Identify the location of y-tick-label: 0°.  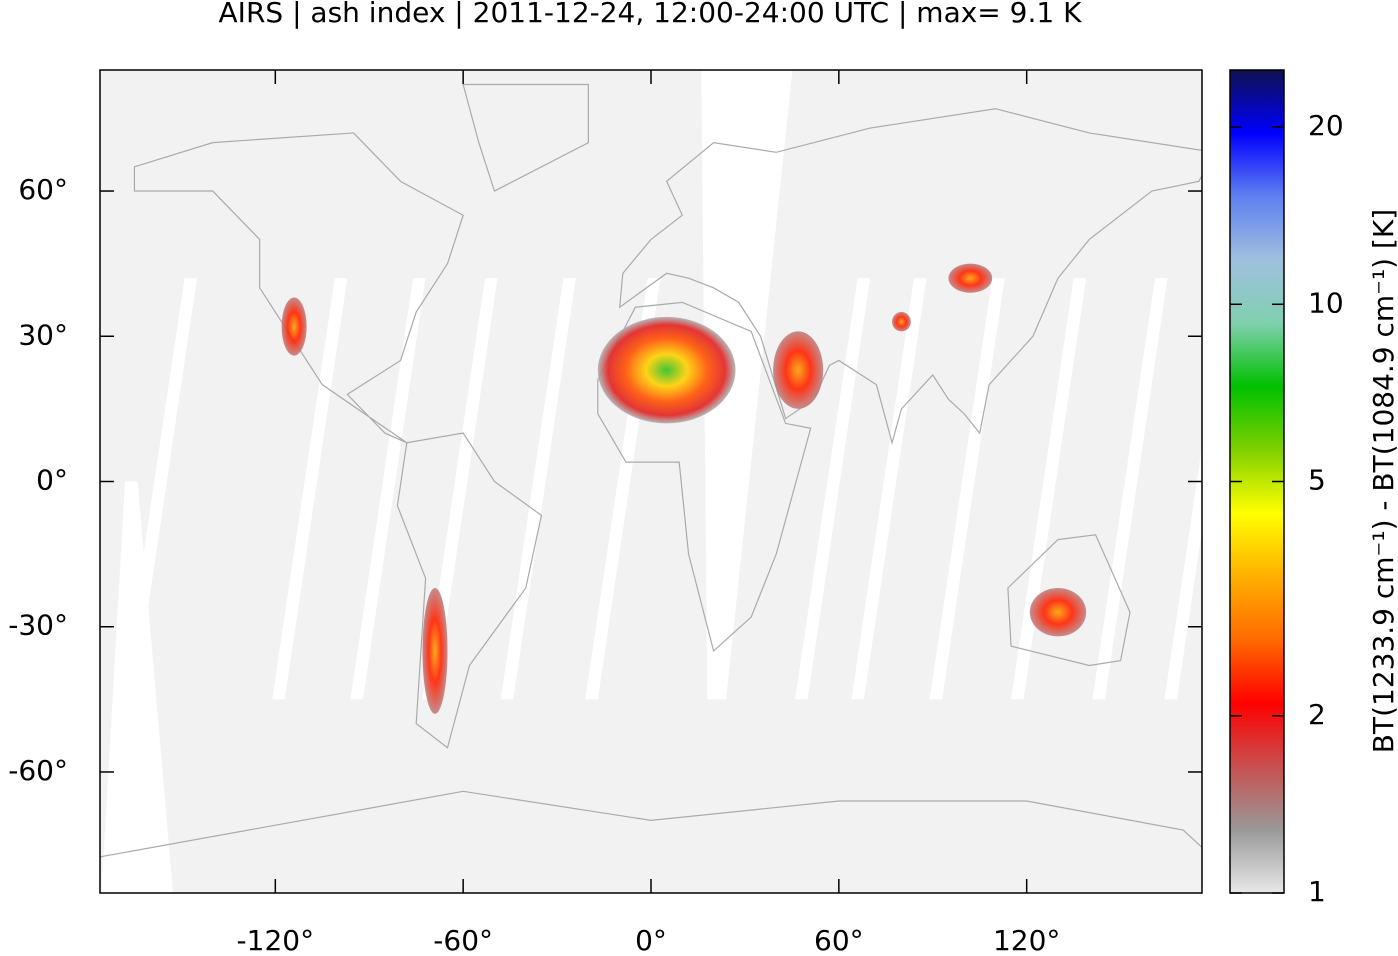
(52, 480).